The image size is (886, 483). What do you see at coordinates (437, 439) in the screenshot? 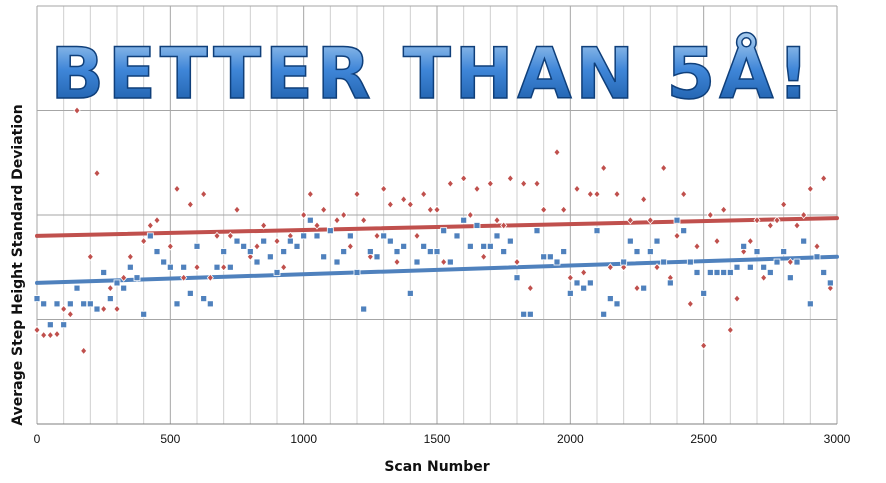
I see `x-tick-label: 1500` at bounding box center [437, 439].